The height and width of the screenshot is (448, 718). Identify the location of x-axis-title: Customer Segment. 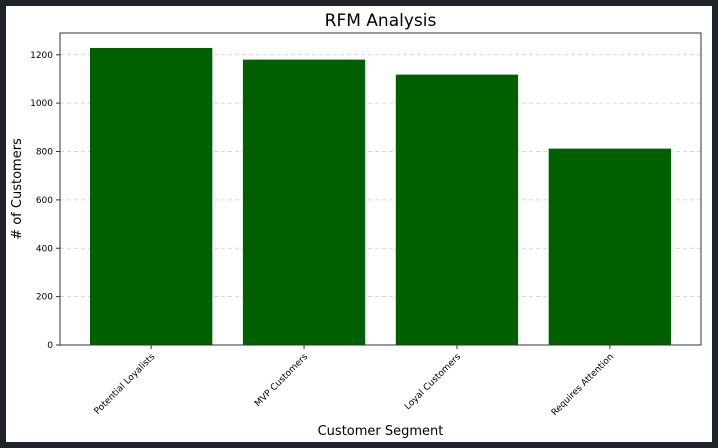
(381, 431).